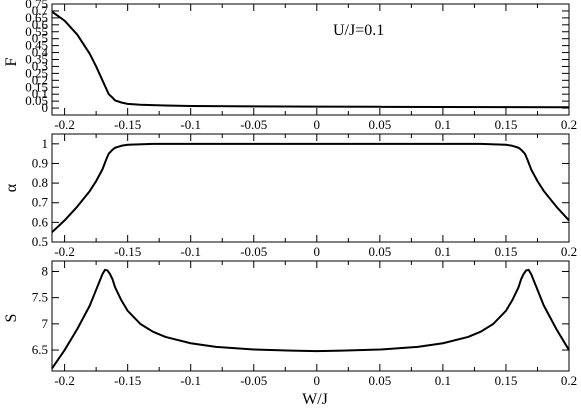 This screenshot has width=581, height=408. What do you see at coordinates (40, 79) in the screenshot?
I see `y-tick-label: 0.2` at bounding box center [40, 79].